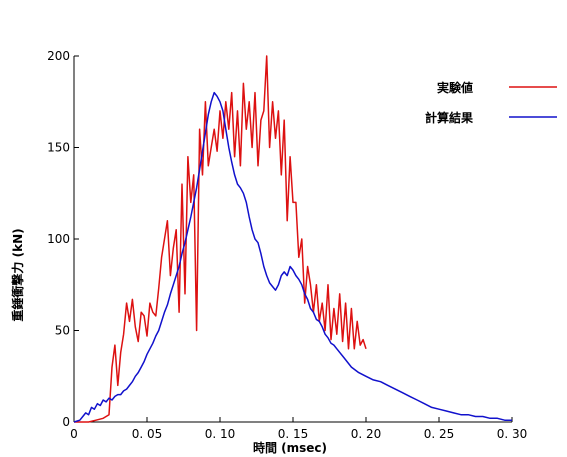  Describe the element at coordinates (74, 434) in the screenshot. I see `x-tick-label: 0` at that location.